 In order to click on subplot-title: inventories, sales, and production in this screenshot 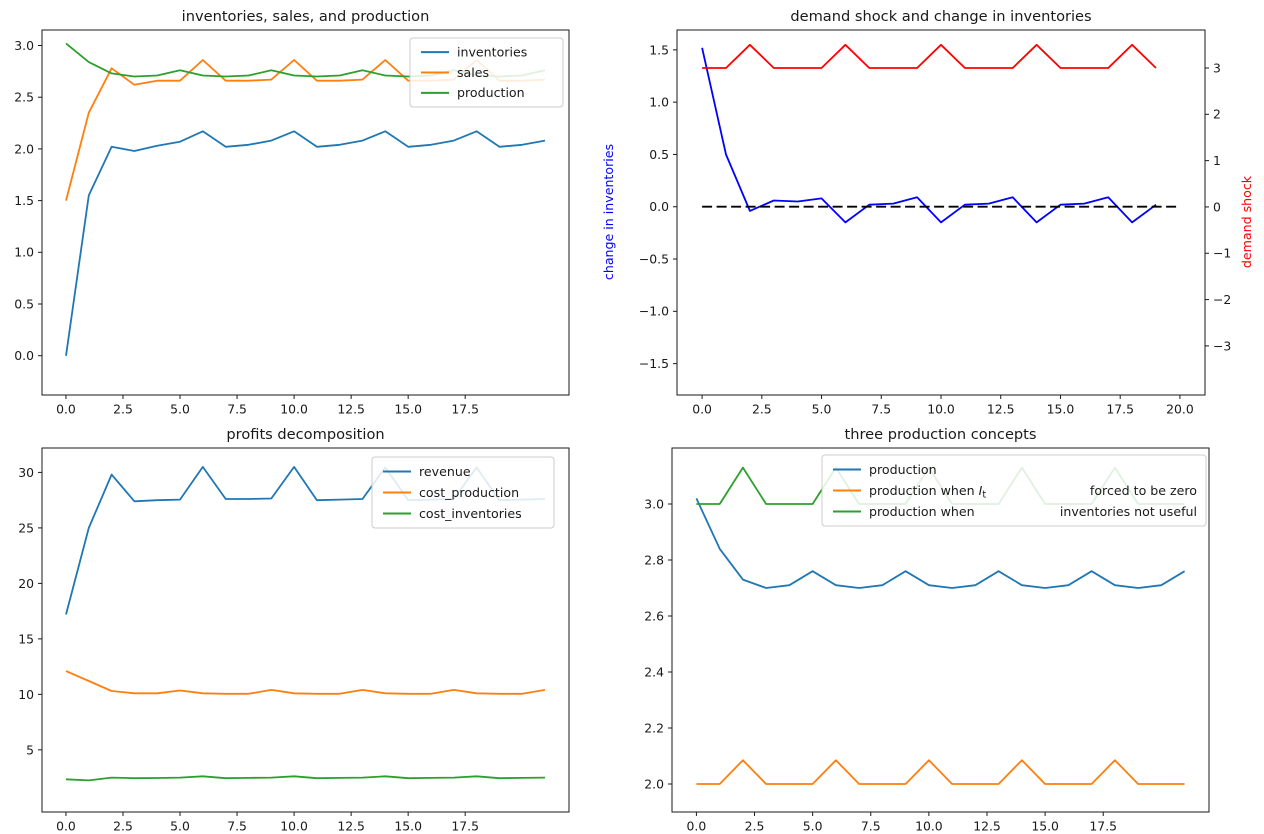, I will do `click(306, 16)`.